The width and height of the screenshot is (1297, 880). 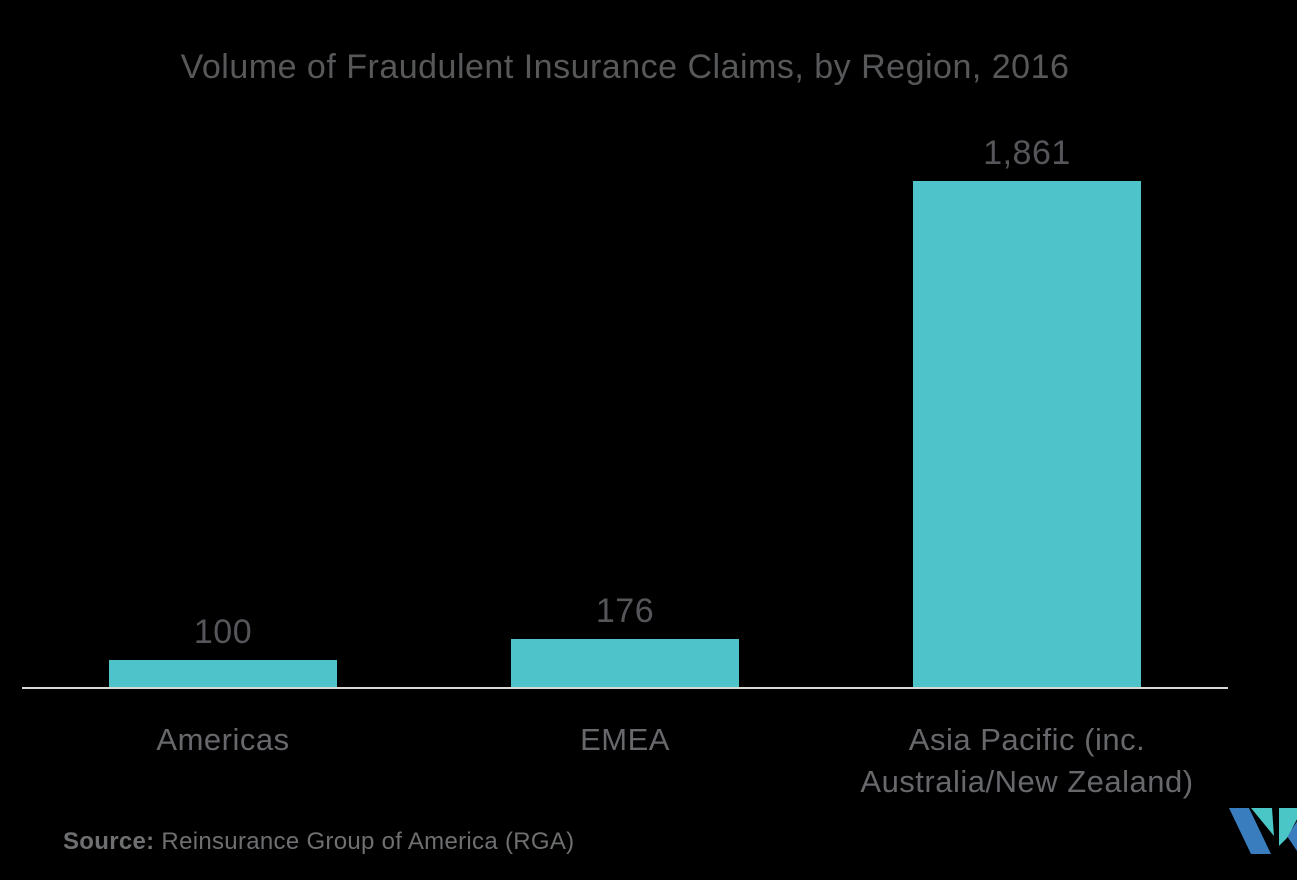 I want to click on mordor-intelligence-logo, so click(x=1261, y=831).